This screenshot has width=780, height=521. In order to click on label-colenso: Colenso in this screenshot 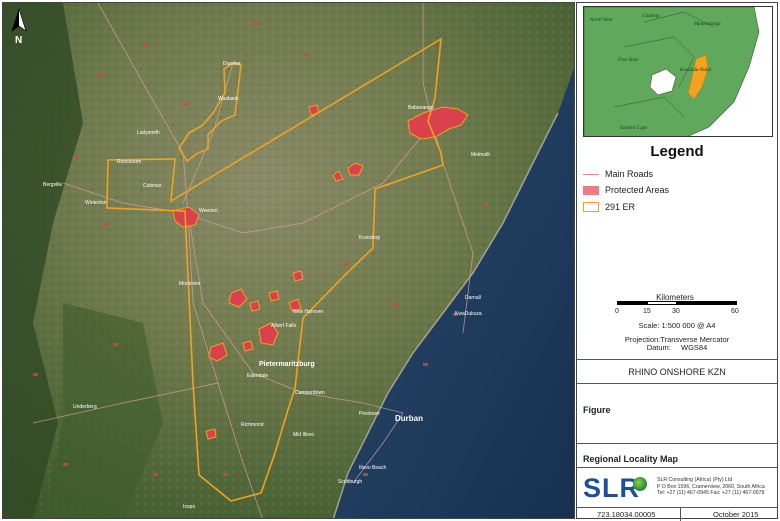, I will do `click(152, 186)`.